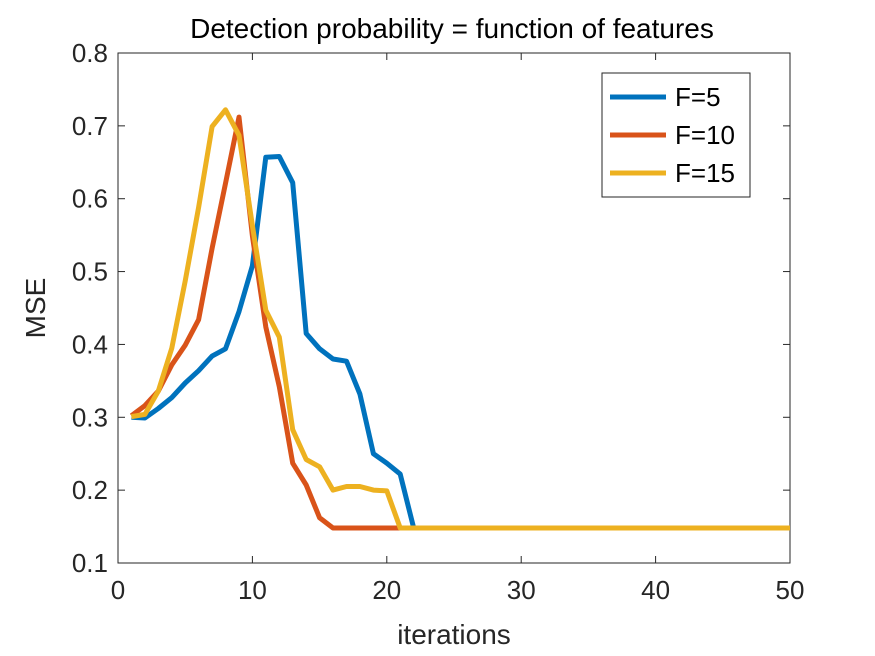 The height and width of the screenshot is (656, 875). Describe the element at coordinates (790, 590) in the screenshot. I see `x-tick-label: 50` at that location.